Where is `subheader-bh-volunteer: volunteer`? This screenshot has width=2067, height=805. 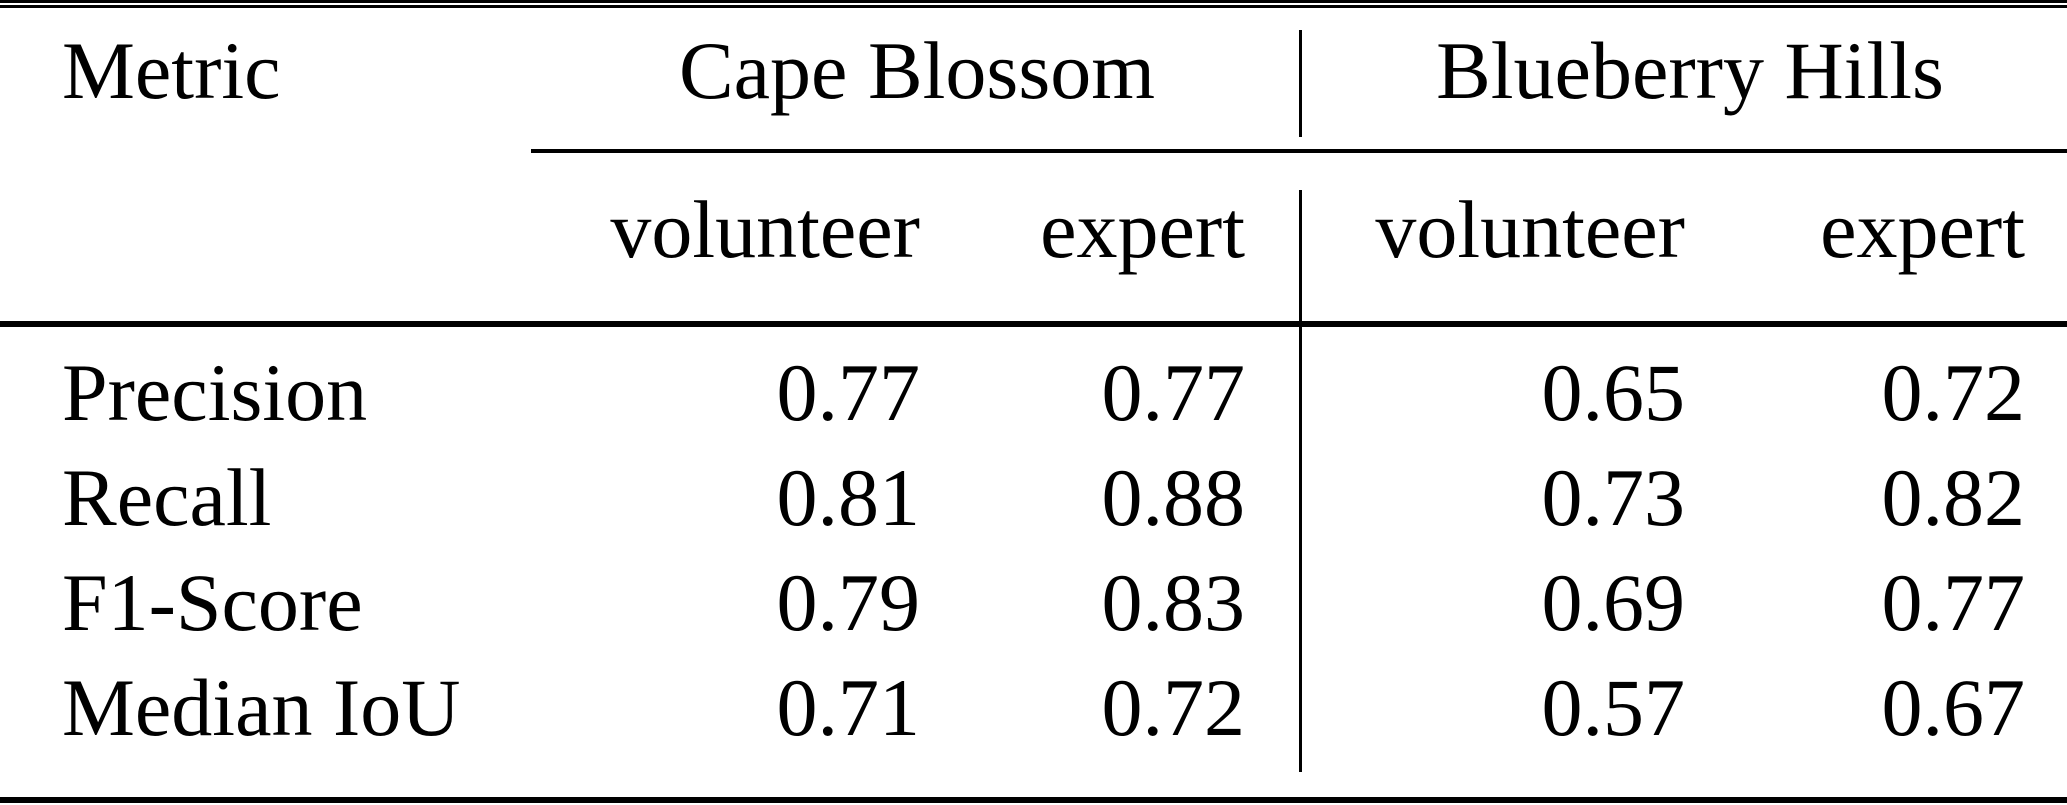
subheader-bh-volunteer: volunteer is located at coordinates (1530, 229).